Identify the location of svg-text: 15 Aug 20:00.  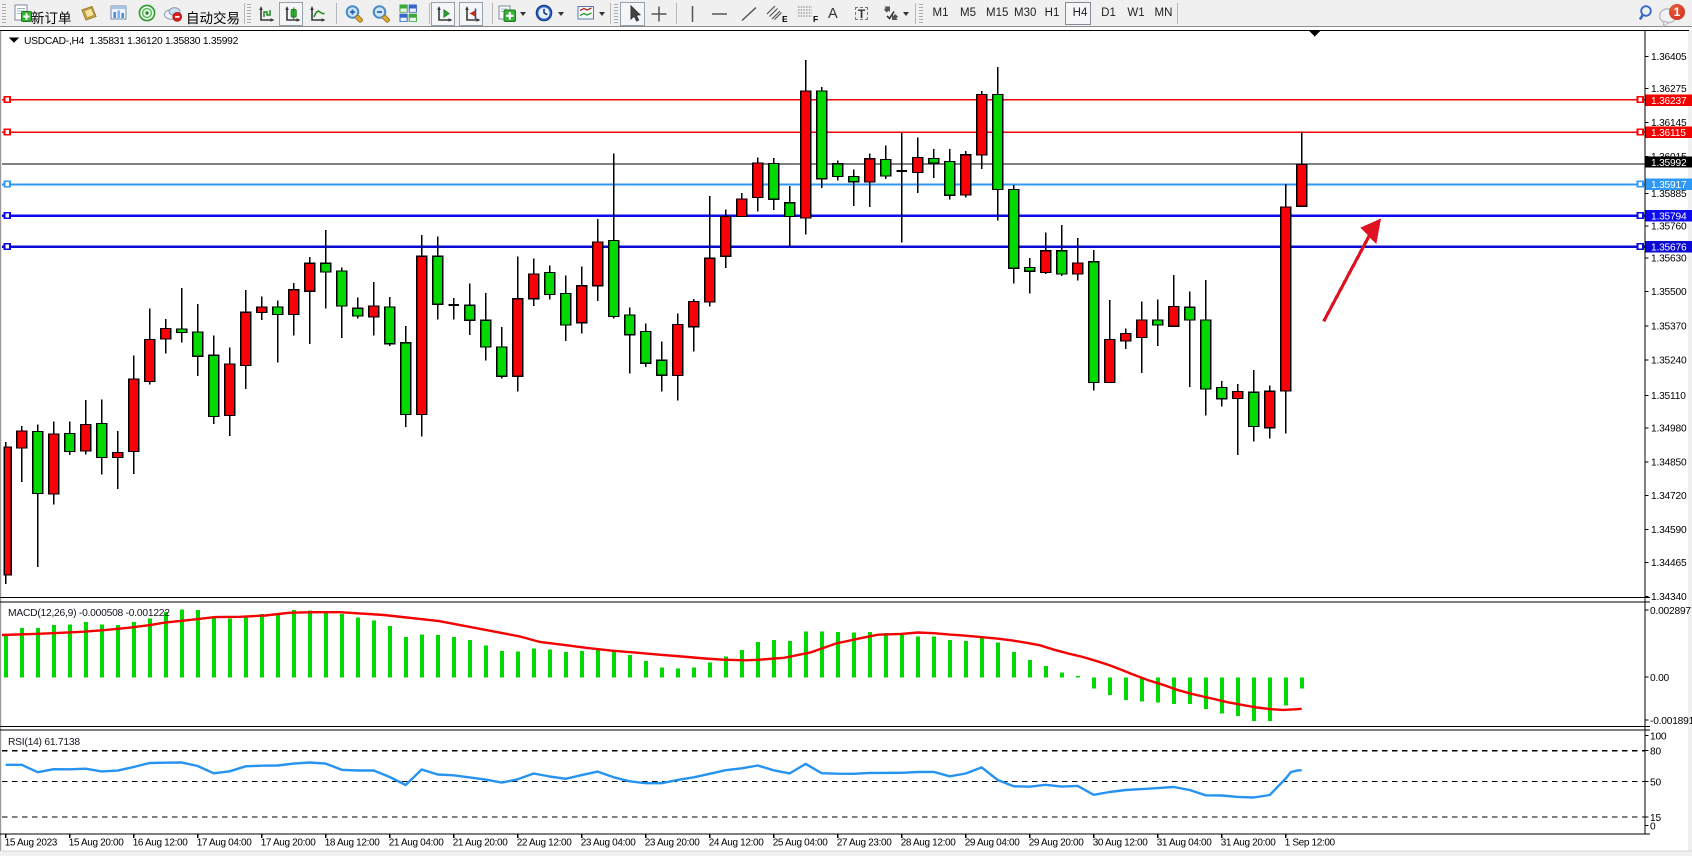
(97, 843).